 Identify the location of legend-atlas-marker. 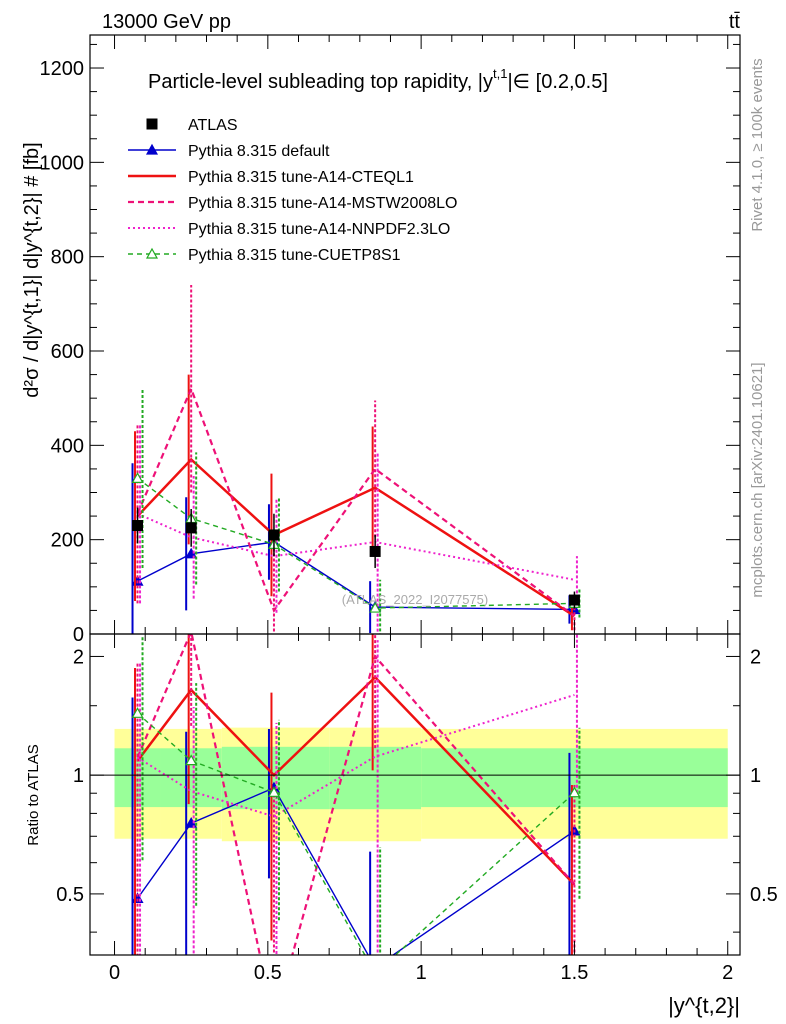
(152, 124).